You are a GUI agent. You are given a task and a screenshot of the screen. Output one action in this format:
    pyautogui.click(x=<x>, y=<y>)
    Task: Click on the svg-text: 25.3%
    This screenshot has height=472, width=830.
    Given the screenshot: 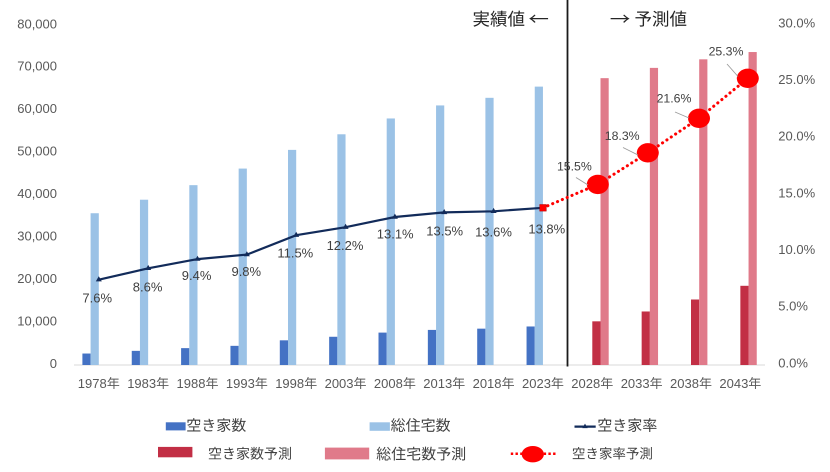 What is the action you would take?
    pyautogui.click(x=726, y=52)
    